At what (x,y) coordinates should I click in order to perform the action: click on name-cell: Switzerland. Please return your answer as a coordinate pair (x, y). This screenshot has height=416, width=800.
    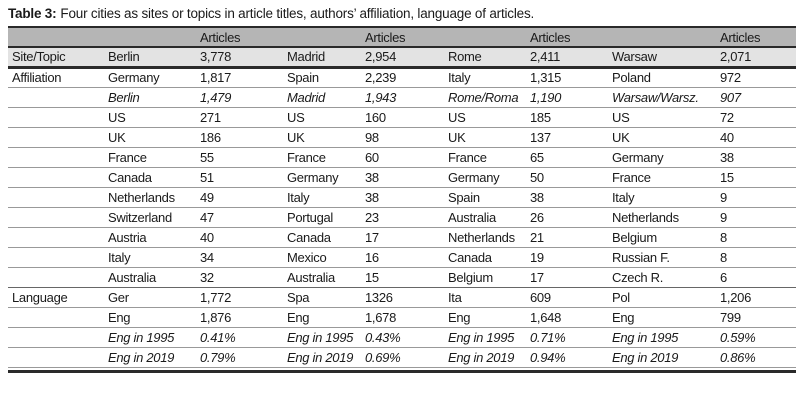
    Looking at the image, I should click on (154, 217).